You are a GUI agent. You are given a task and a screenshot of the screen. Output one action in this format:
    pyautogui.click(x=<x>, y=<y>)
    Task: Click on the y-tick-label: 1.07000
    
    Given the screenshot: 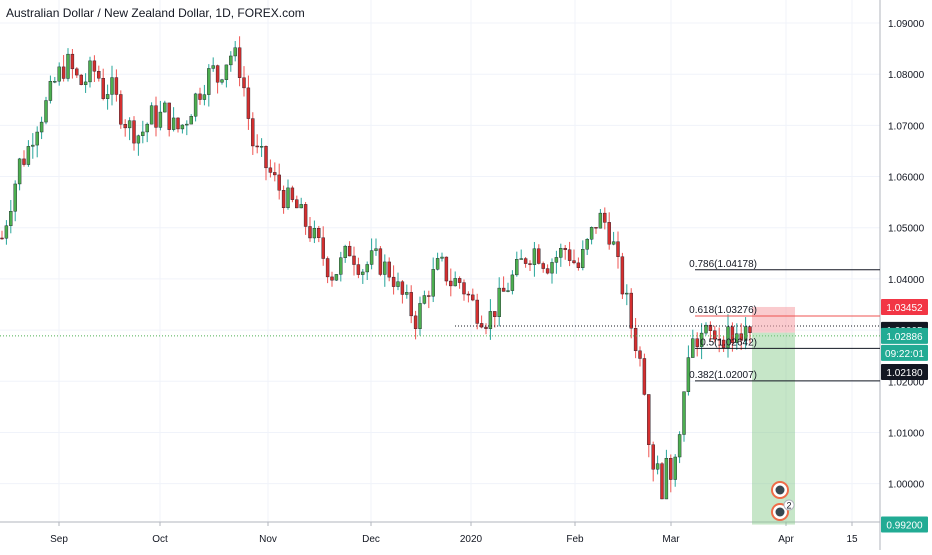 What is the action you would take?
    pyautogui.click(x=906, y=126)
    